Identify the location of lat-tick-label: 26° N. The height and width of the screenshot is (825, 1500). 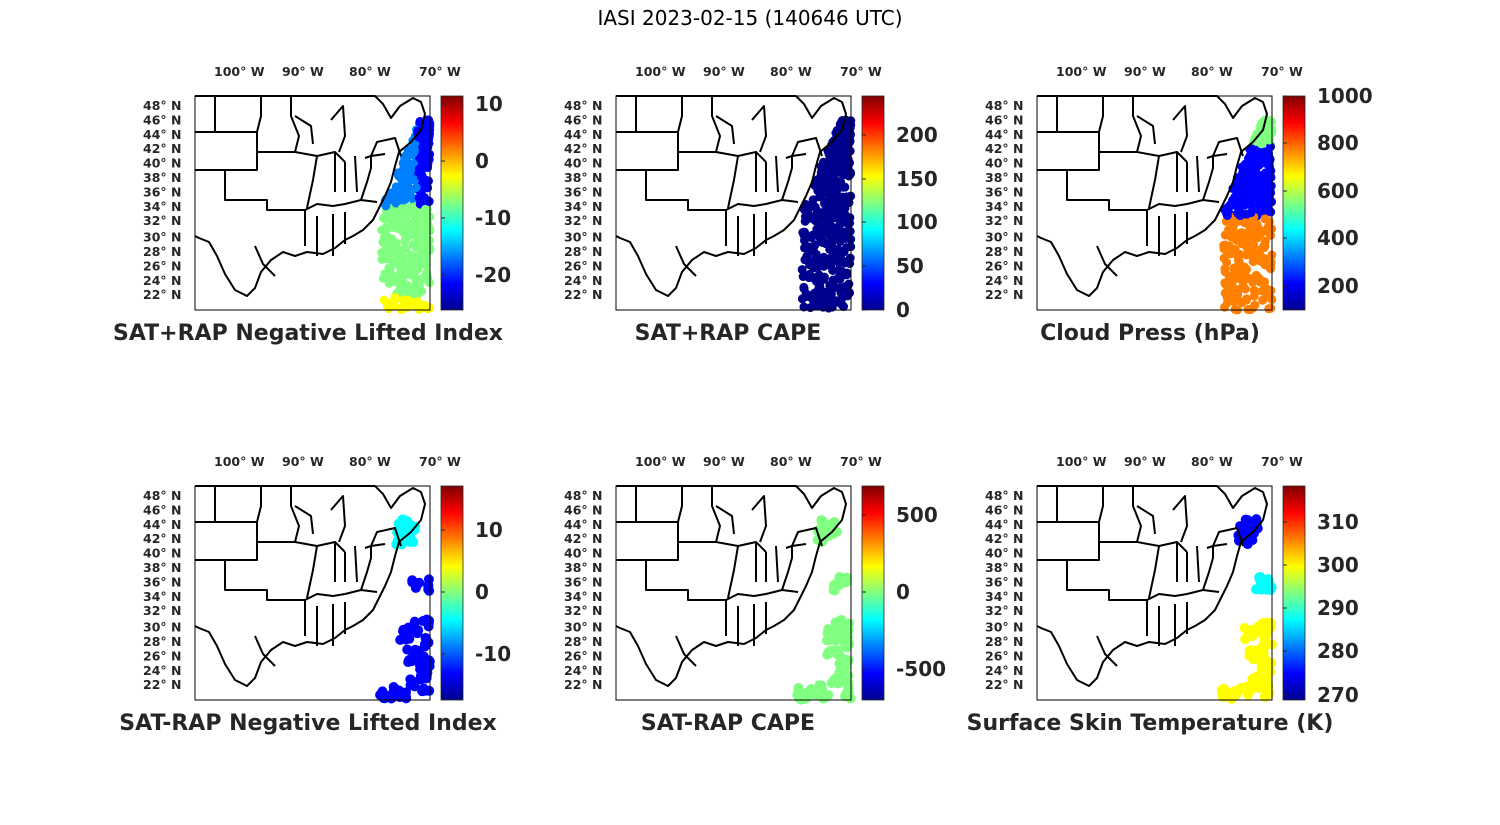
(162, 655).